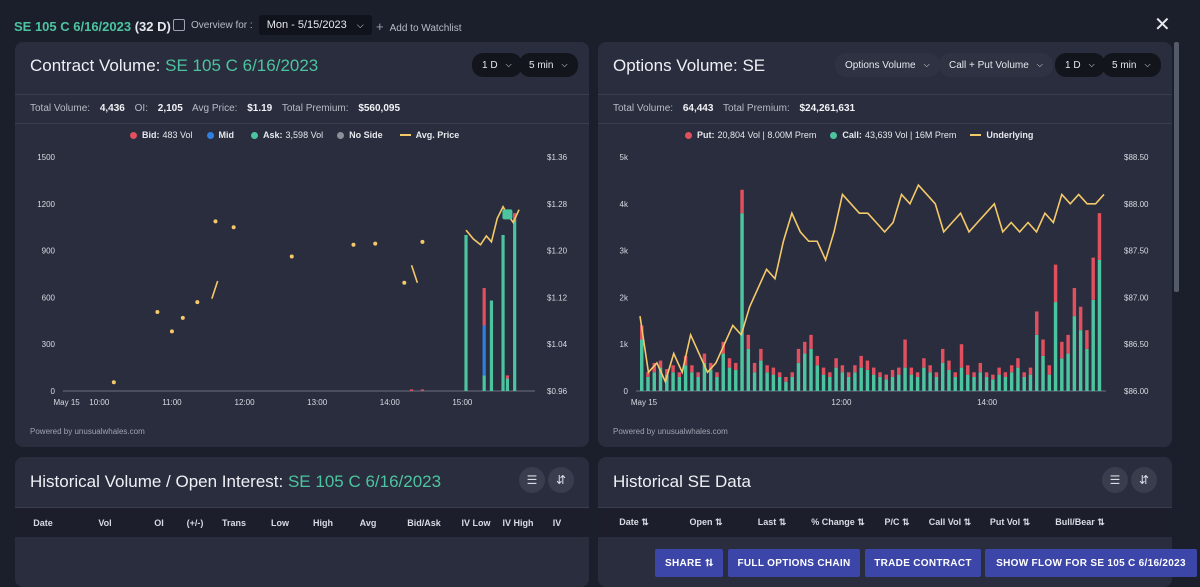  Describe the element at coordinates (46, 204) in the screenshot. I see `y-tick-label: 1200` at that location.